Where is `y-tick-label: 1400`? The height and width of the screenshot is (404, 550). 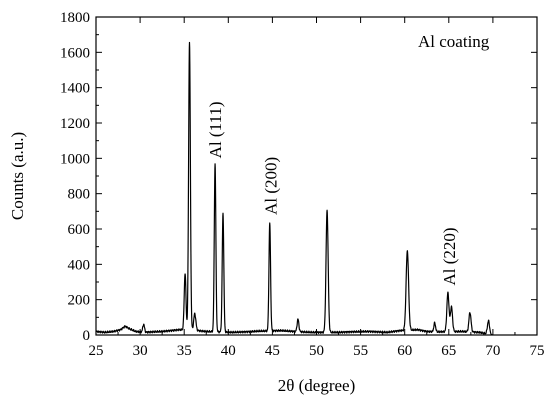
y-tick-label: 1400 is located at coordinates (75, 89).